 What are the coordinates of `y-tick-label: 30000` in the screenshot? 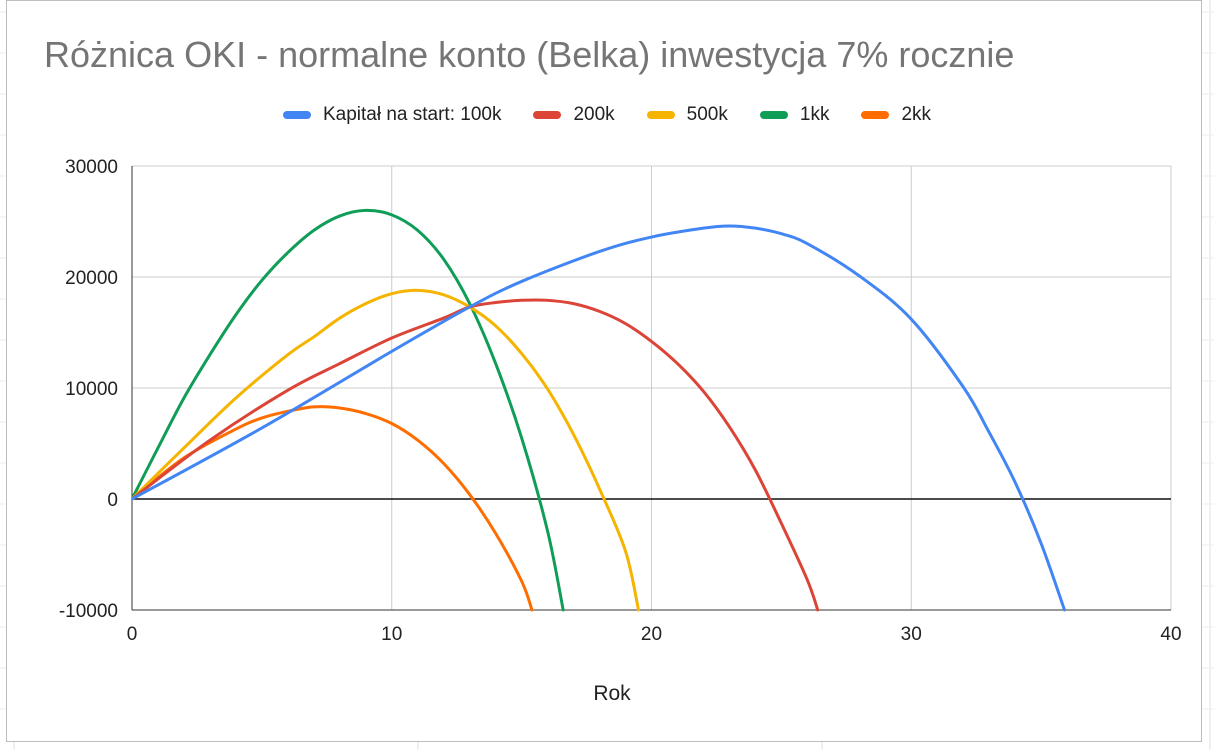 It's located at (91, 167).